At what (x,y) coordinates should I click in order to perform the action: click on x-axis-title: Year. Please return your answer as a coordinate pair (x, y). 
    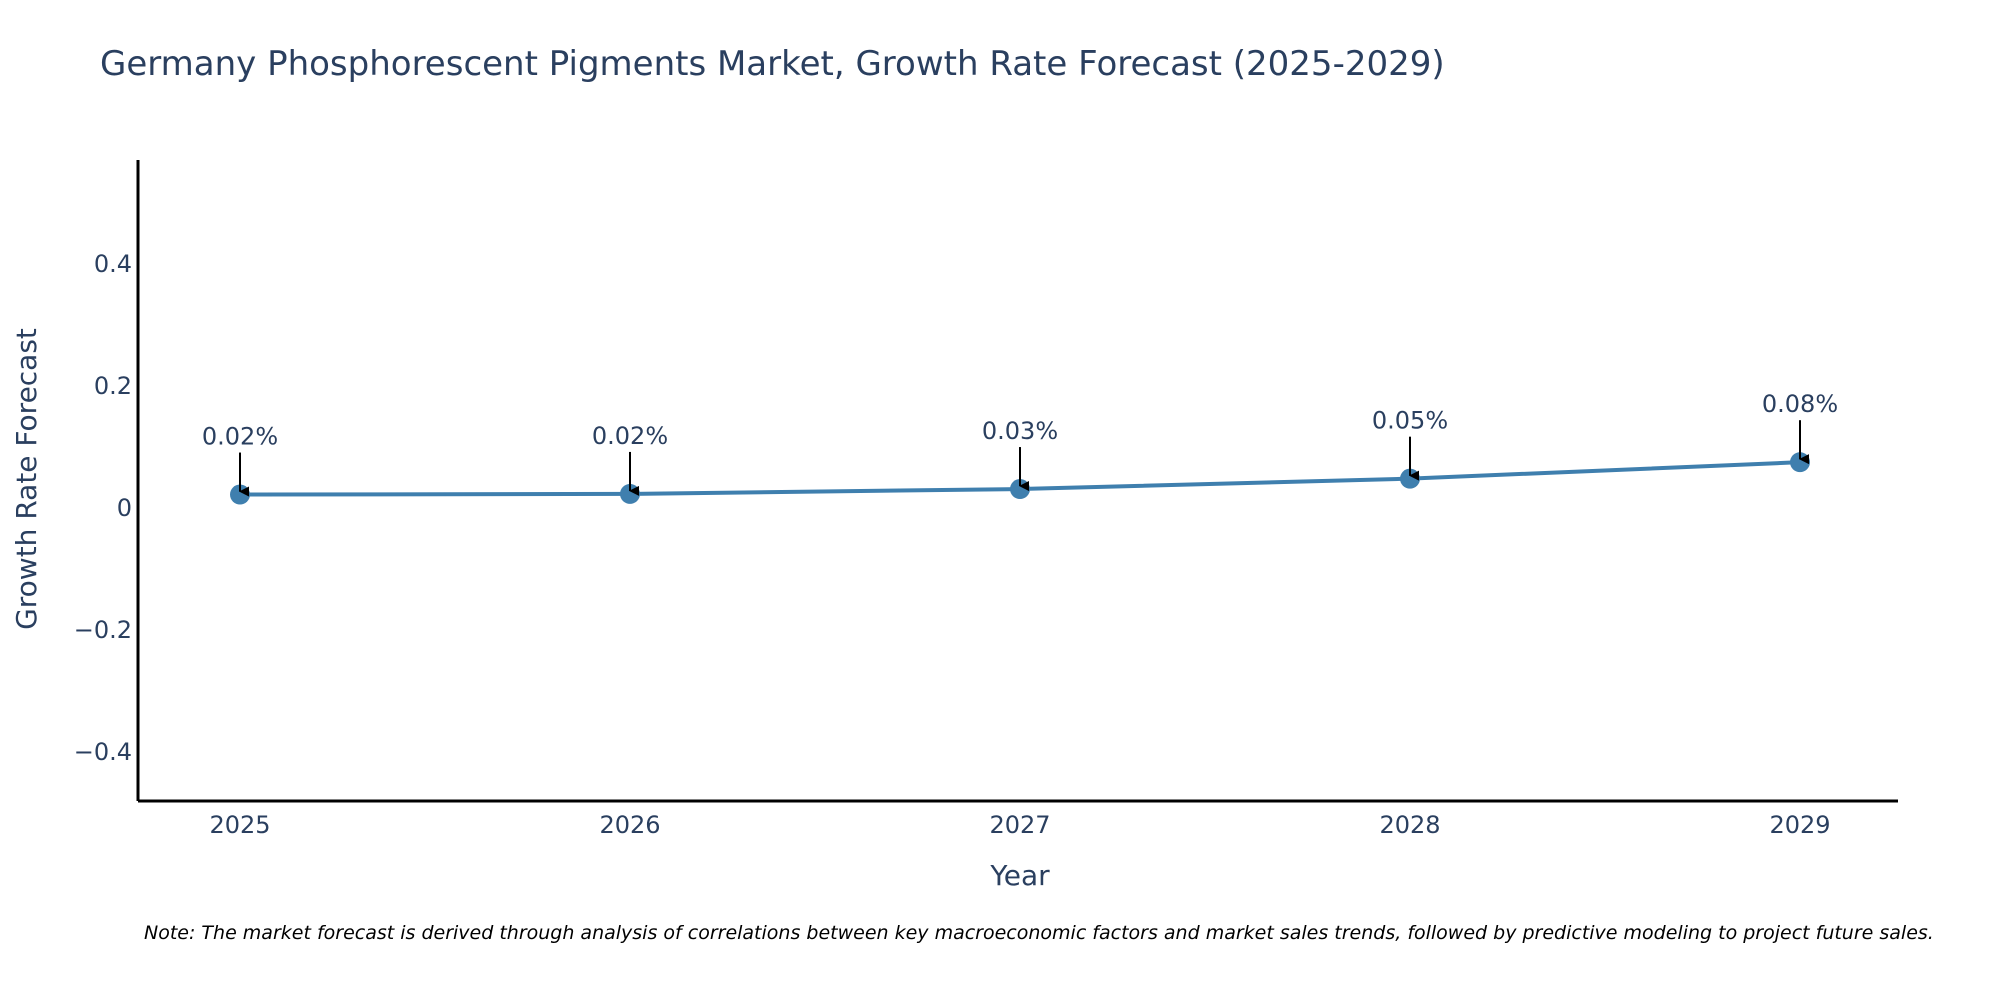
    Looking at the image, I should click on (1019, 875).